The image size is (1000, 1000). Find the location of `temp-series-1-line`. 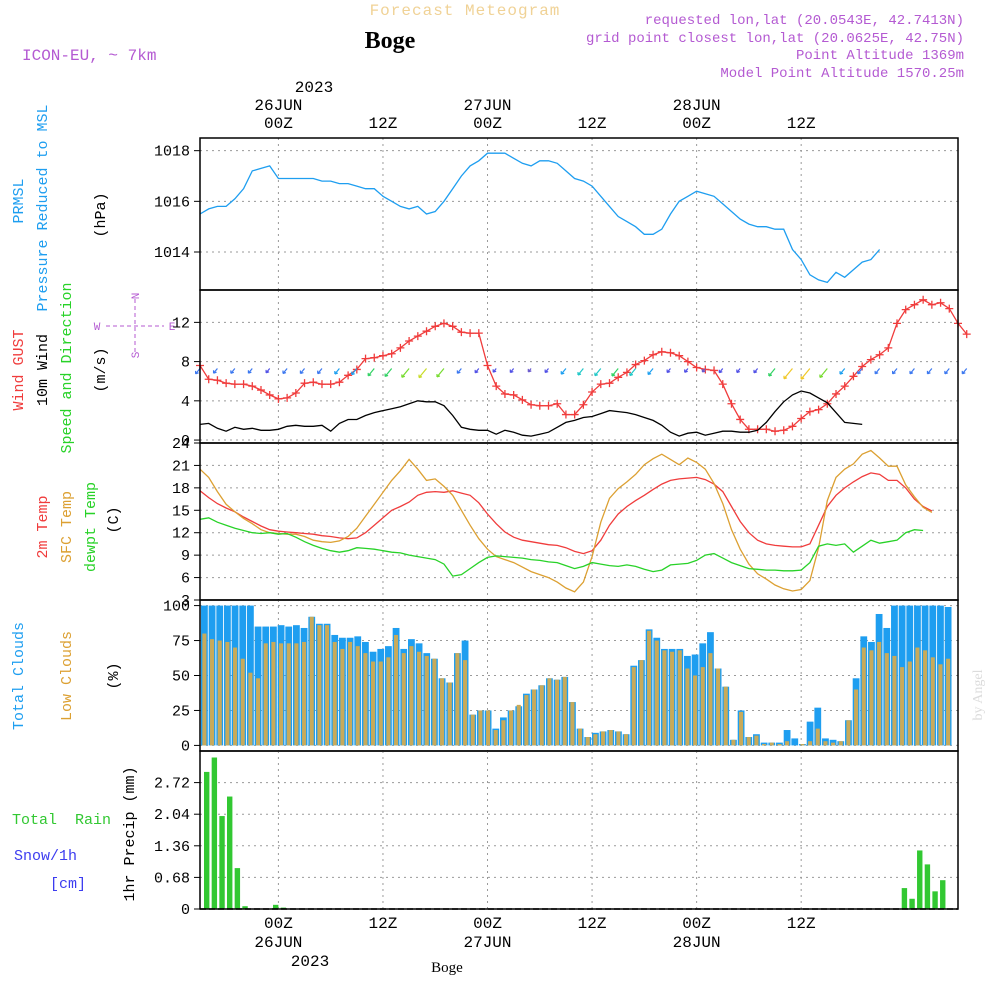

temp-series-1-line is located at coordinates (566, 521).